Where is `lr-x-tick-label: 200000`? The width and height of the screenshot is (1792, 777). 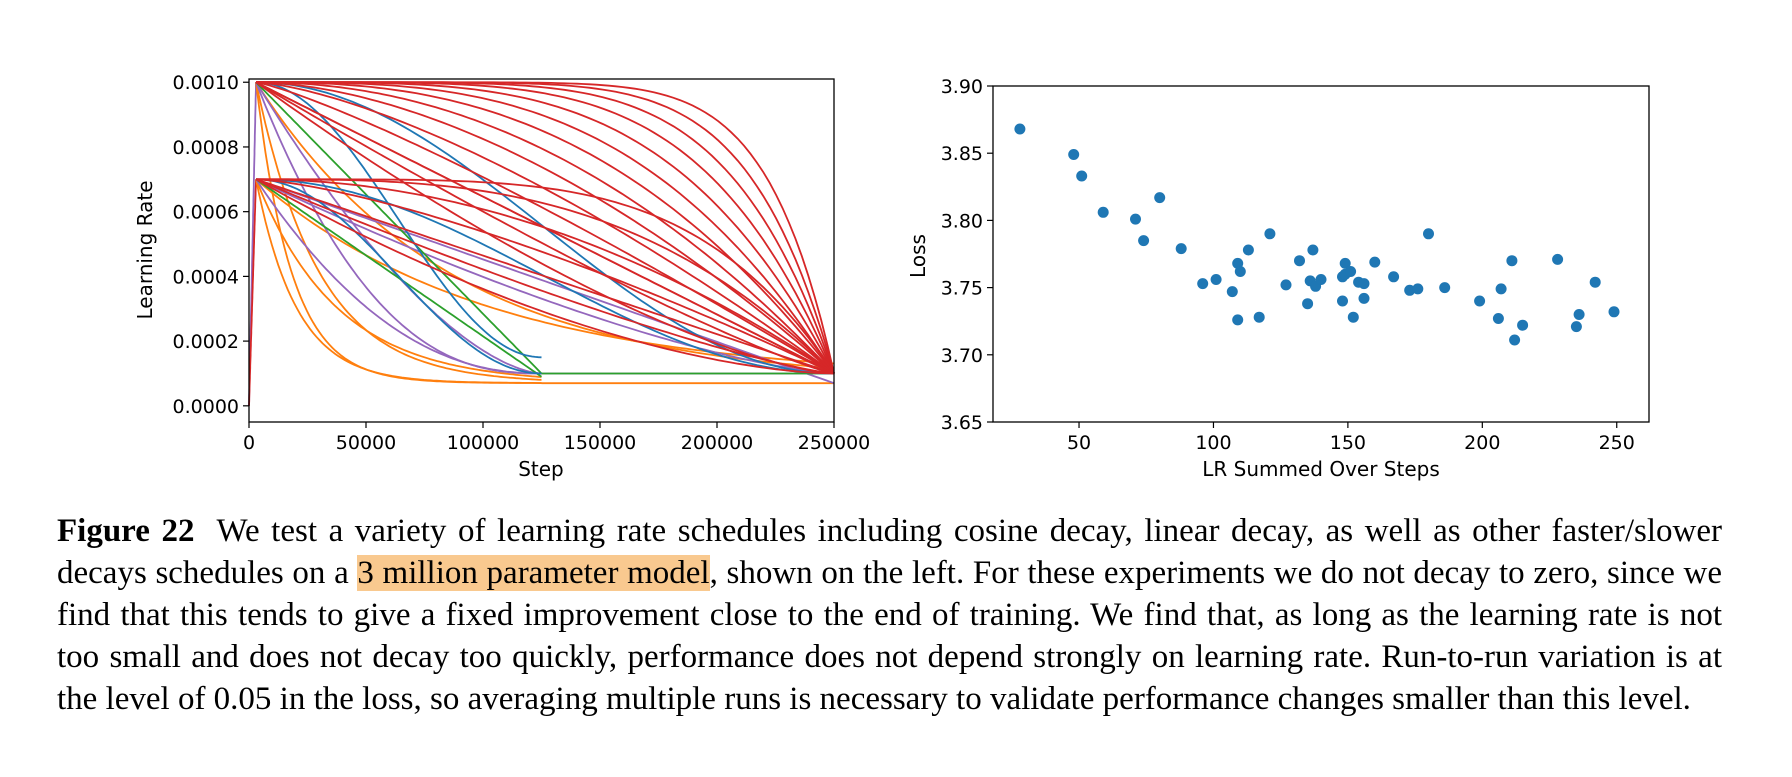
lr-x-tick-label: 200000 is located at coordinates (717, 443).